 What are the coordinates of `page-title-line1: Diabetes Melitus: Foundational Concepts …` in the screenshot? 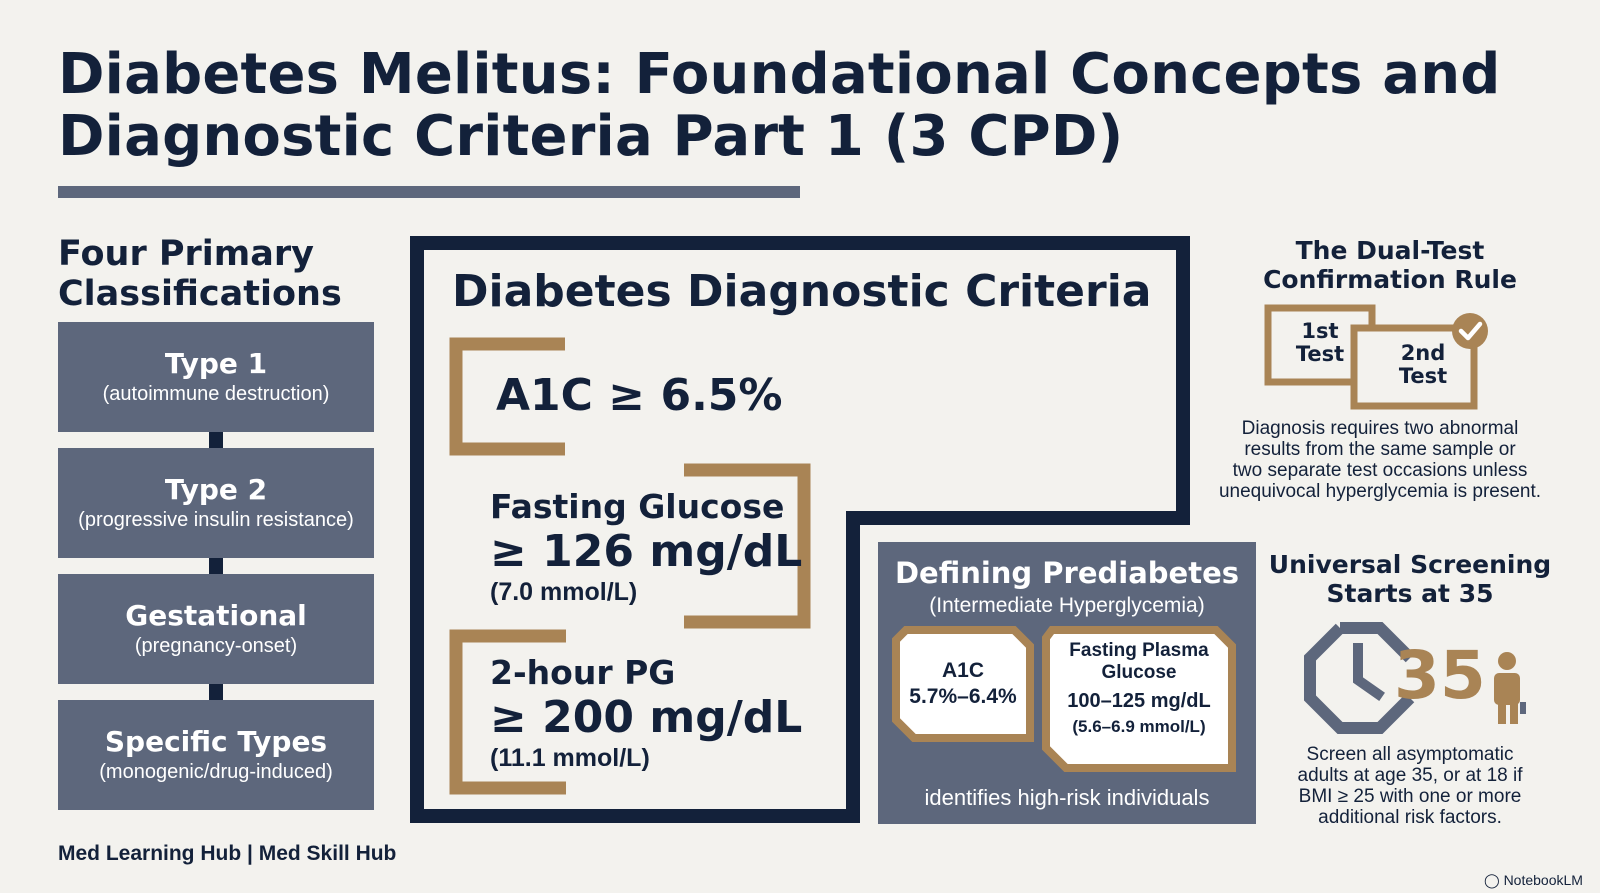 It's located at (779, 74).